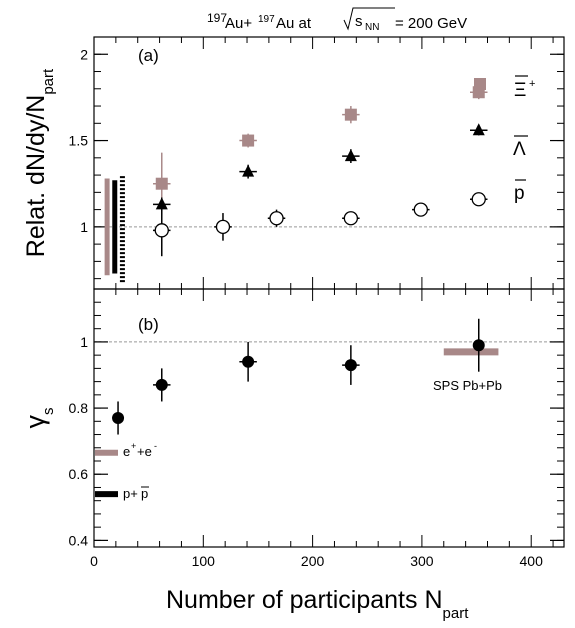  I want to click on legend-xi-label: Ξ, so click(520, 90).